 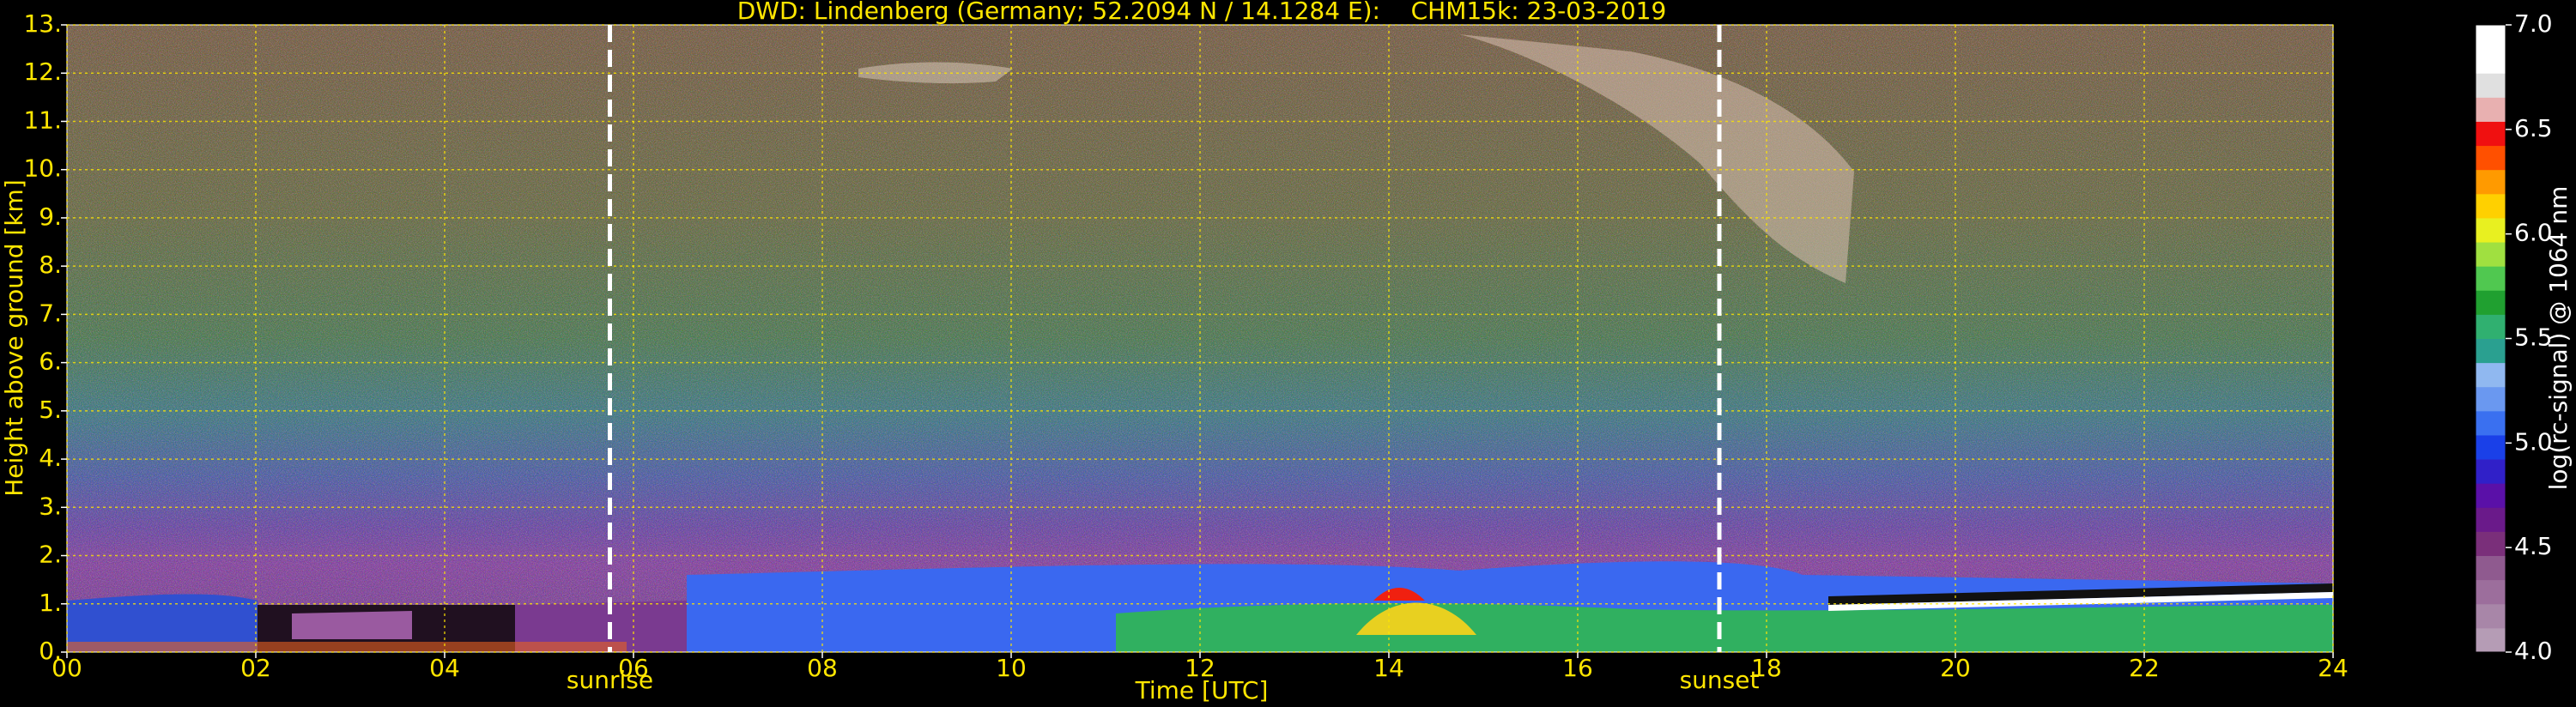 I want to click on y-tick-label: 8., so click(x=50, y=265).